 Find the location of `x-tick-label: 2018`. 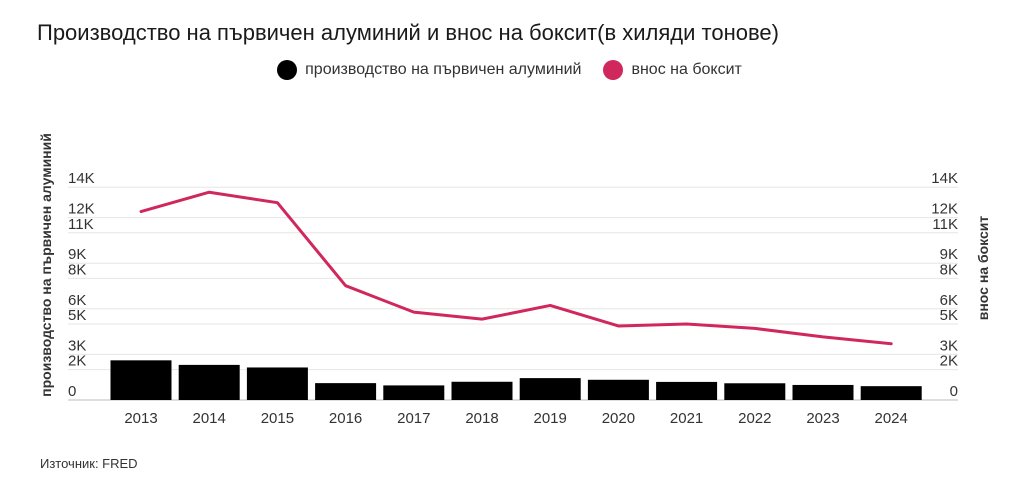

x-tick-label: 2018 is located at coordinates (481, 418).